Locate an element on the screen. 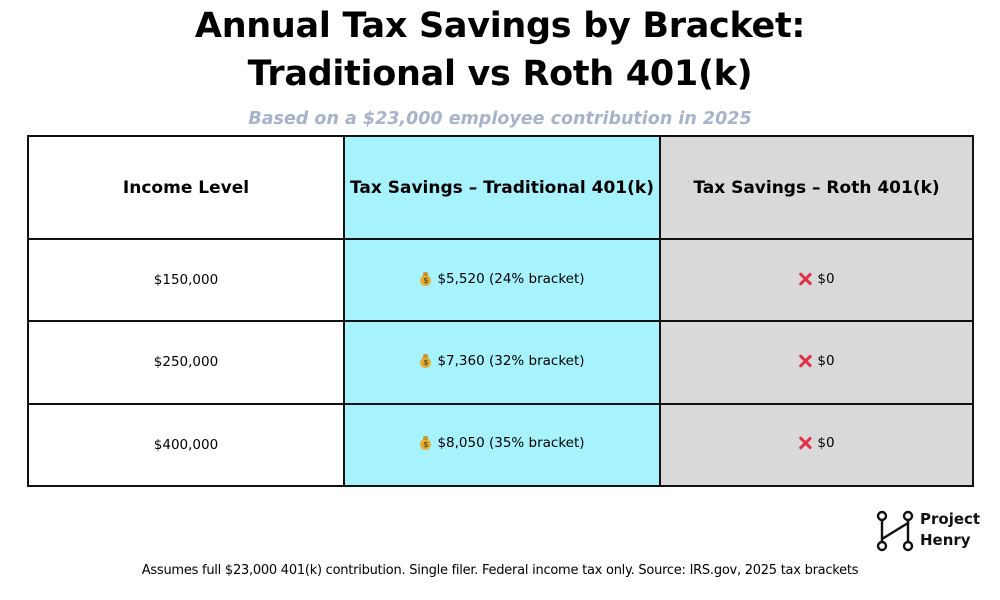 This screenshot has height=600, width=1000. header-roth-401k: Tax Savings – Roth 401(k) is located at coordinates (816, 187).